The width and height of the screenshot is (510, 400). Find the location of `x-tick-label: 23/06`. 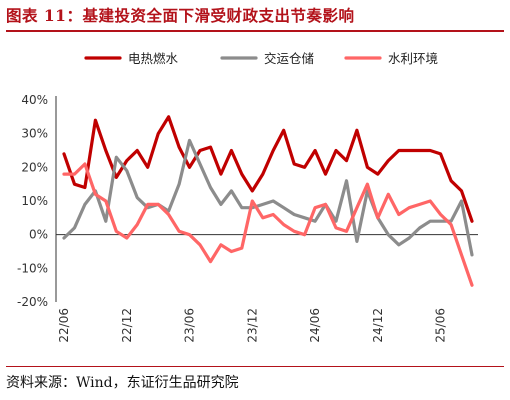

x-tick-label: 23/06 is located at coordinates (190, 325).